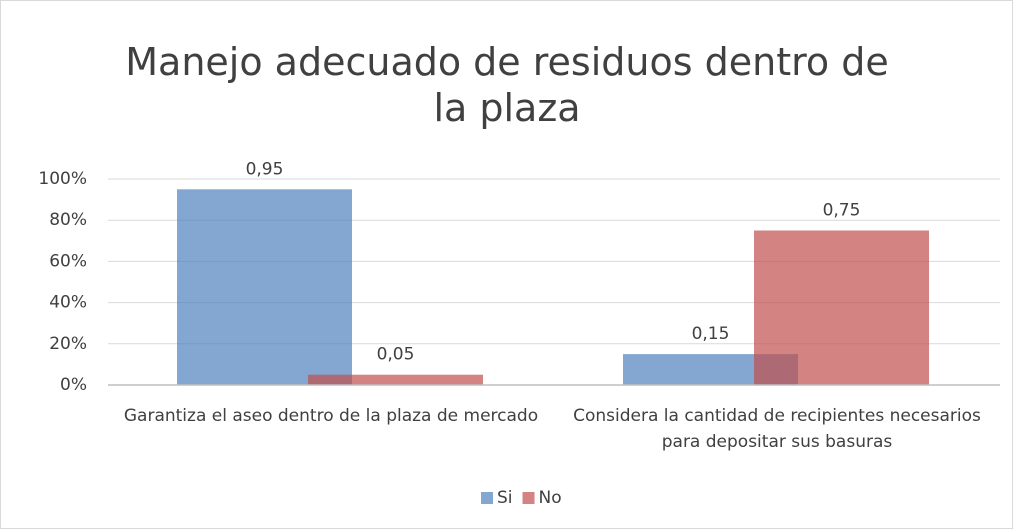 The width and height of the screenshot is (1013, 529). What do you see at coordinates (396, 355) in the screenshot?
I see `data-label: 0,05` at bounding box center [396, 355].